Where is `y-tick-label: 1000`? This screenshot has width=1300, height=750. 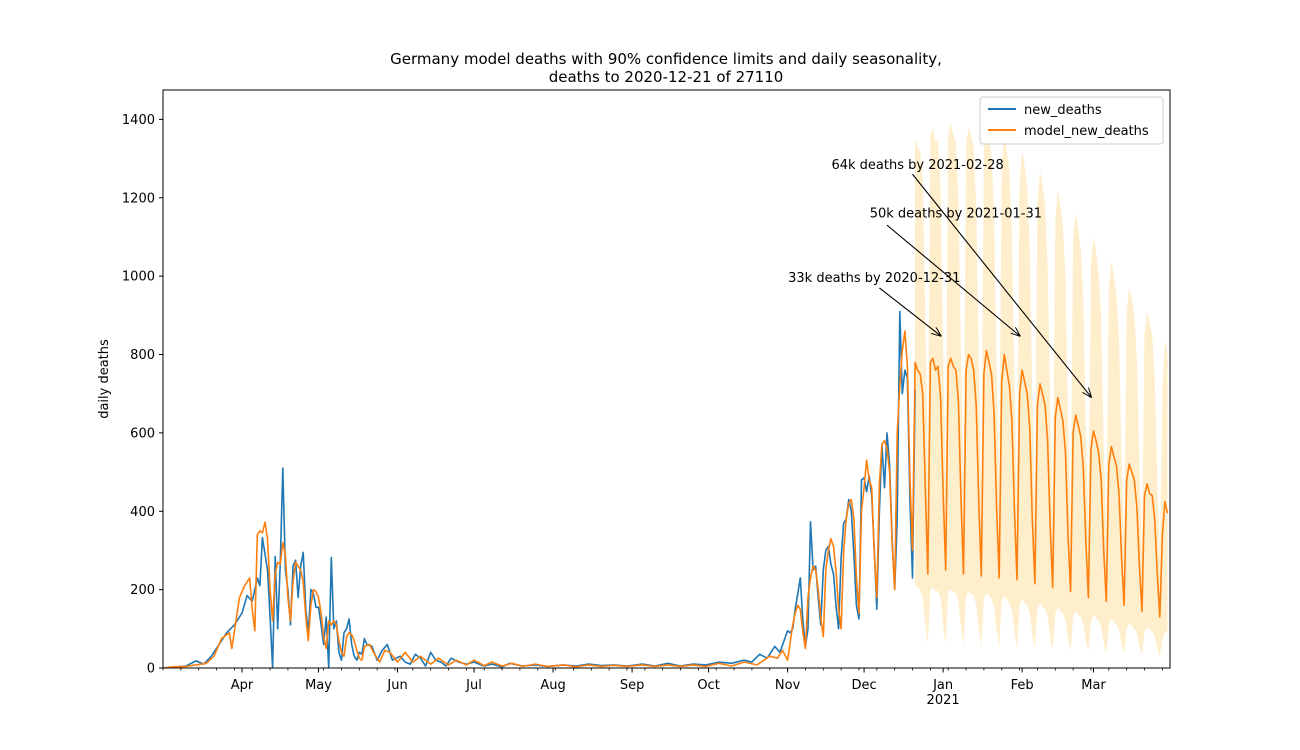 y-tick-label: 1000 is located at coordinates (138, 277).